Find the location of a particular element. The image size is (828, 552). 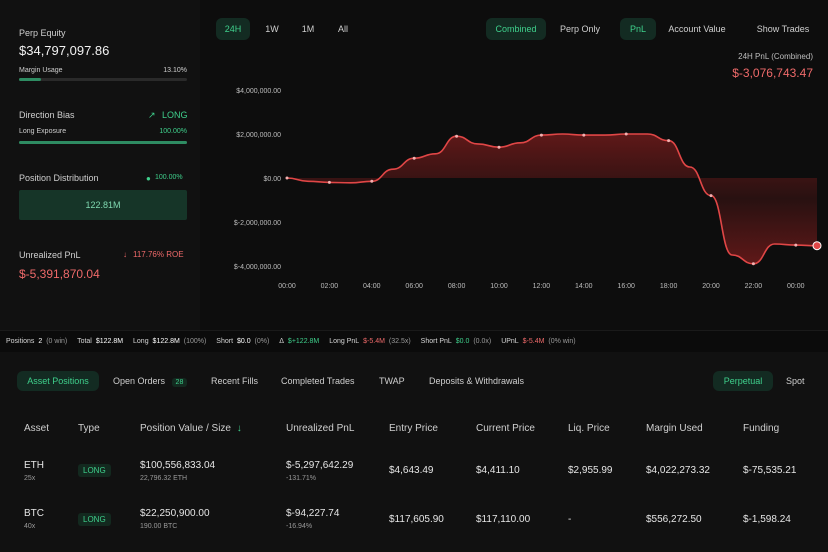

col-position-value: Position Value / Size ↓ is located at coordinates (191, 428).